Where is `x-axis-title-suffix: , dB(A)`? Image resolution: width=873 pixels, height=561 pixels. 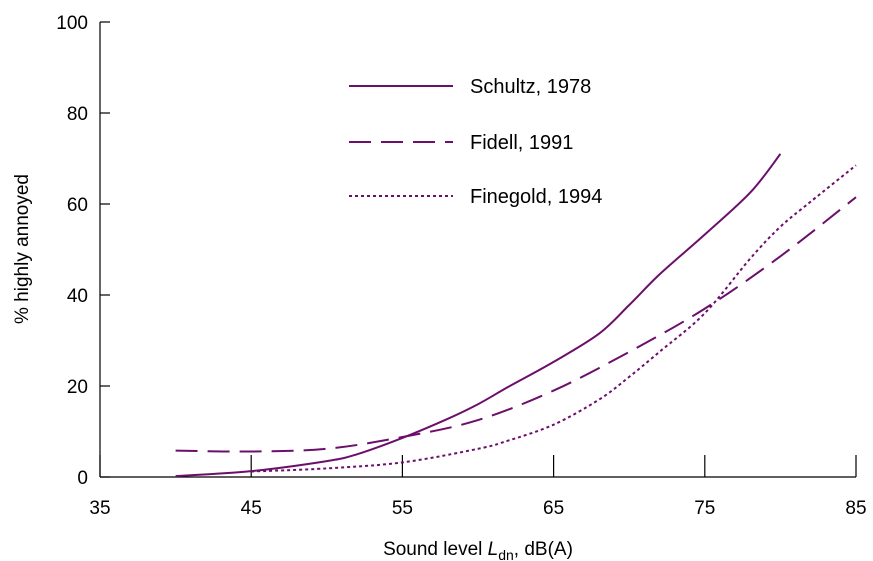 x-axis-title-suffix: , dB(A) is located at coordinates (543, 549).